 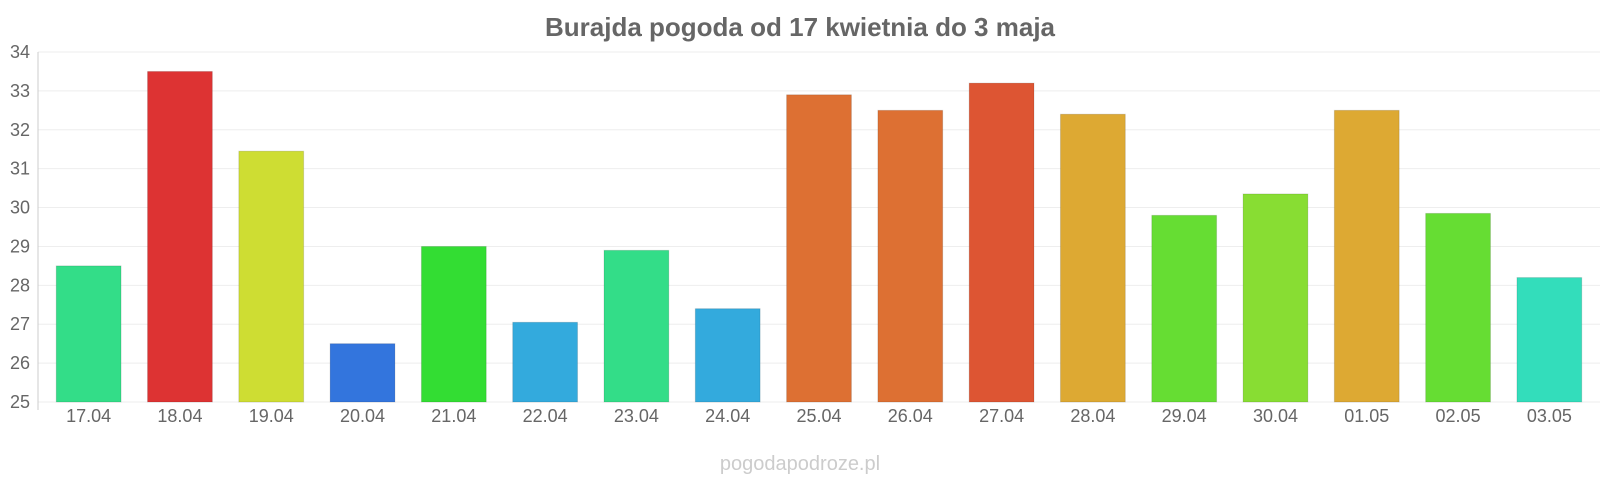 What do you see at coordinates (362, 416) in the screenshot?
I see `x-tick-label: 20.04` at bounding box center [362, 416].